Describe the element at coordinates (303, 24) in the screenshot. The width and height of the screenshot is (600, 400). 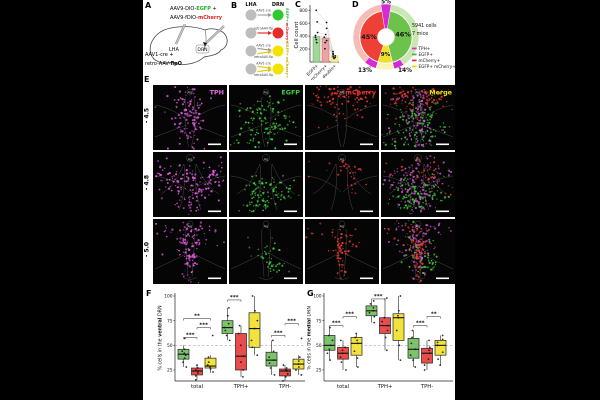
I see `svg-text: 600` at that location.